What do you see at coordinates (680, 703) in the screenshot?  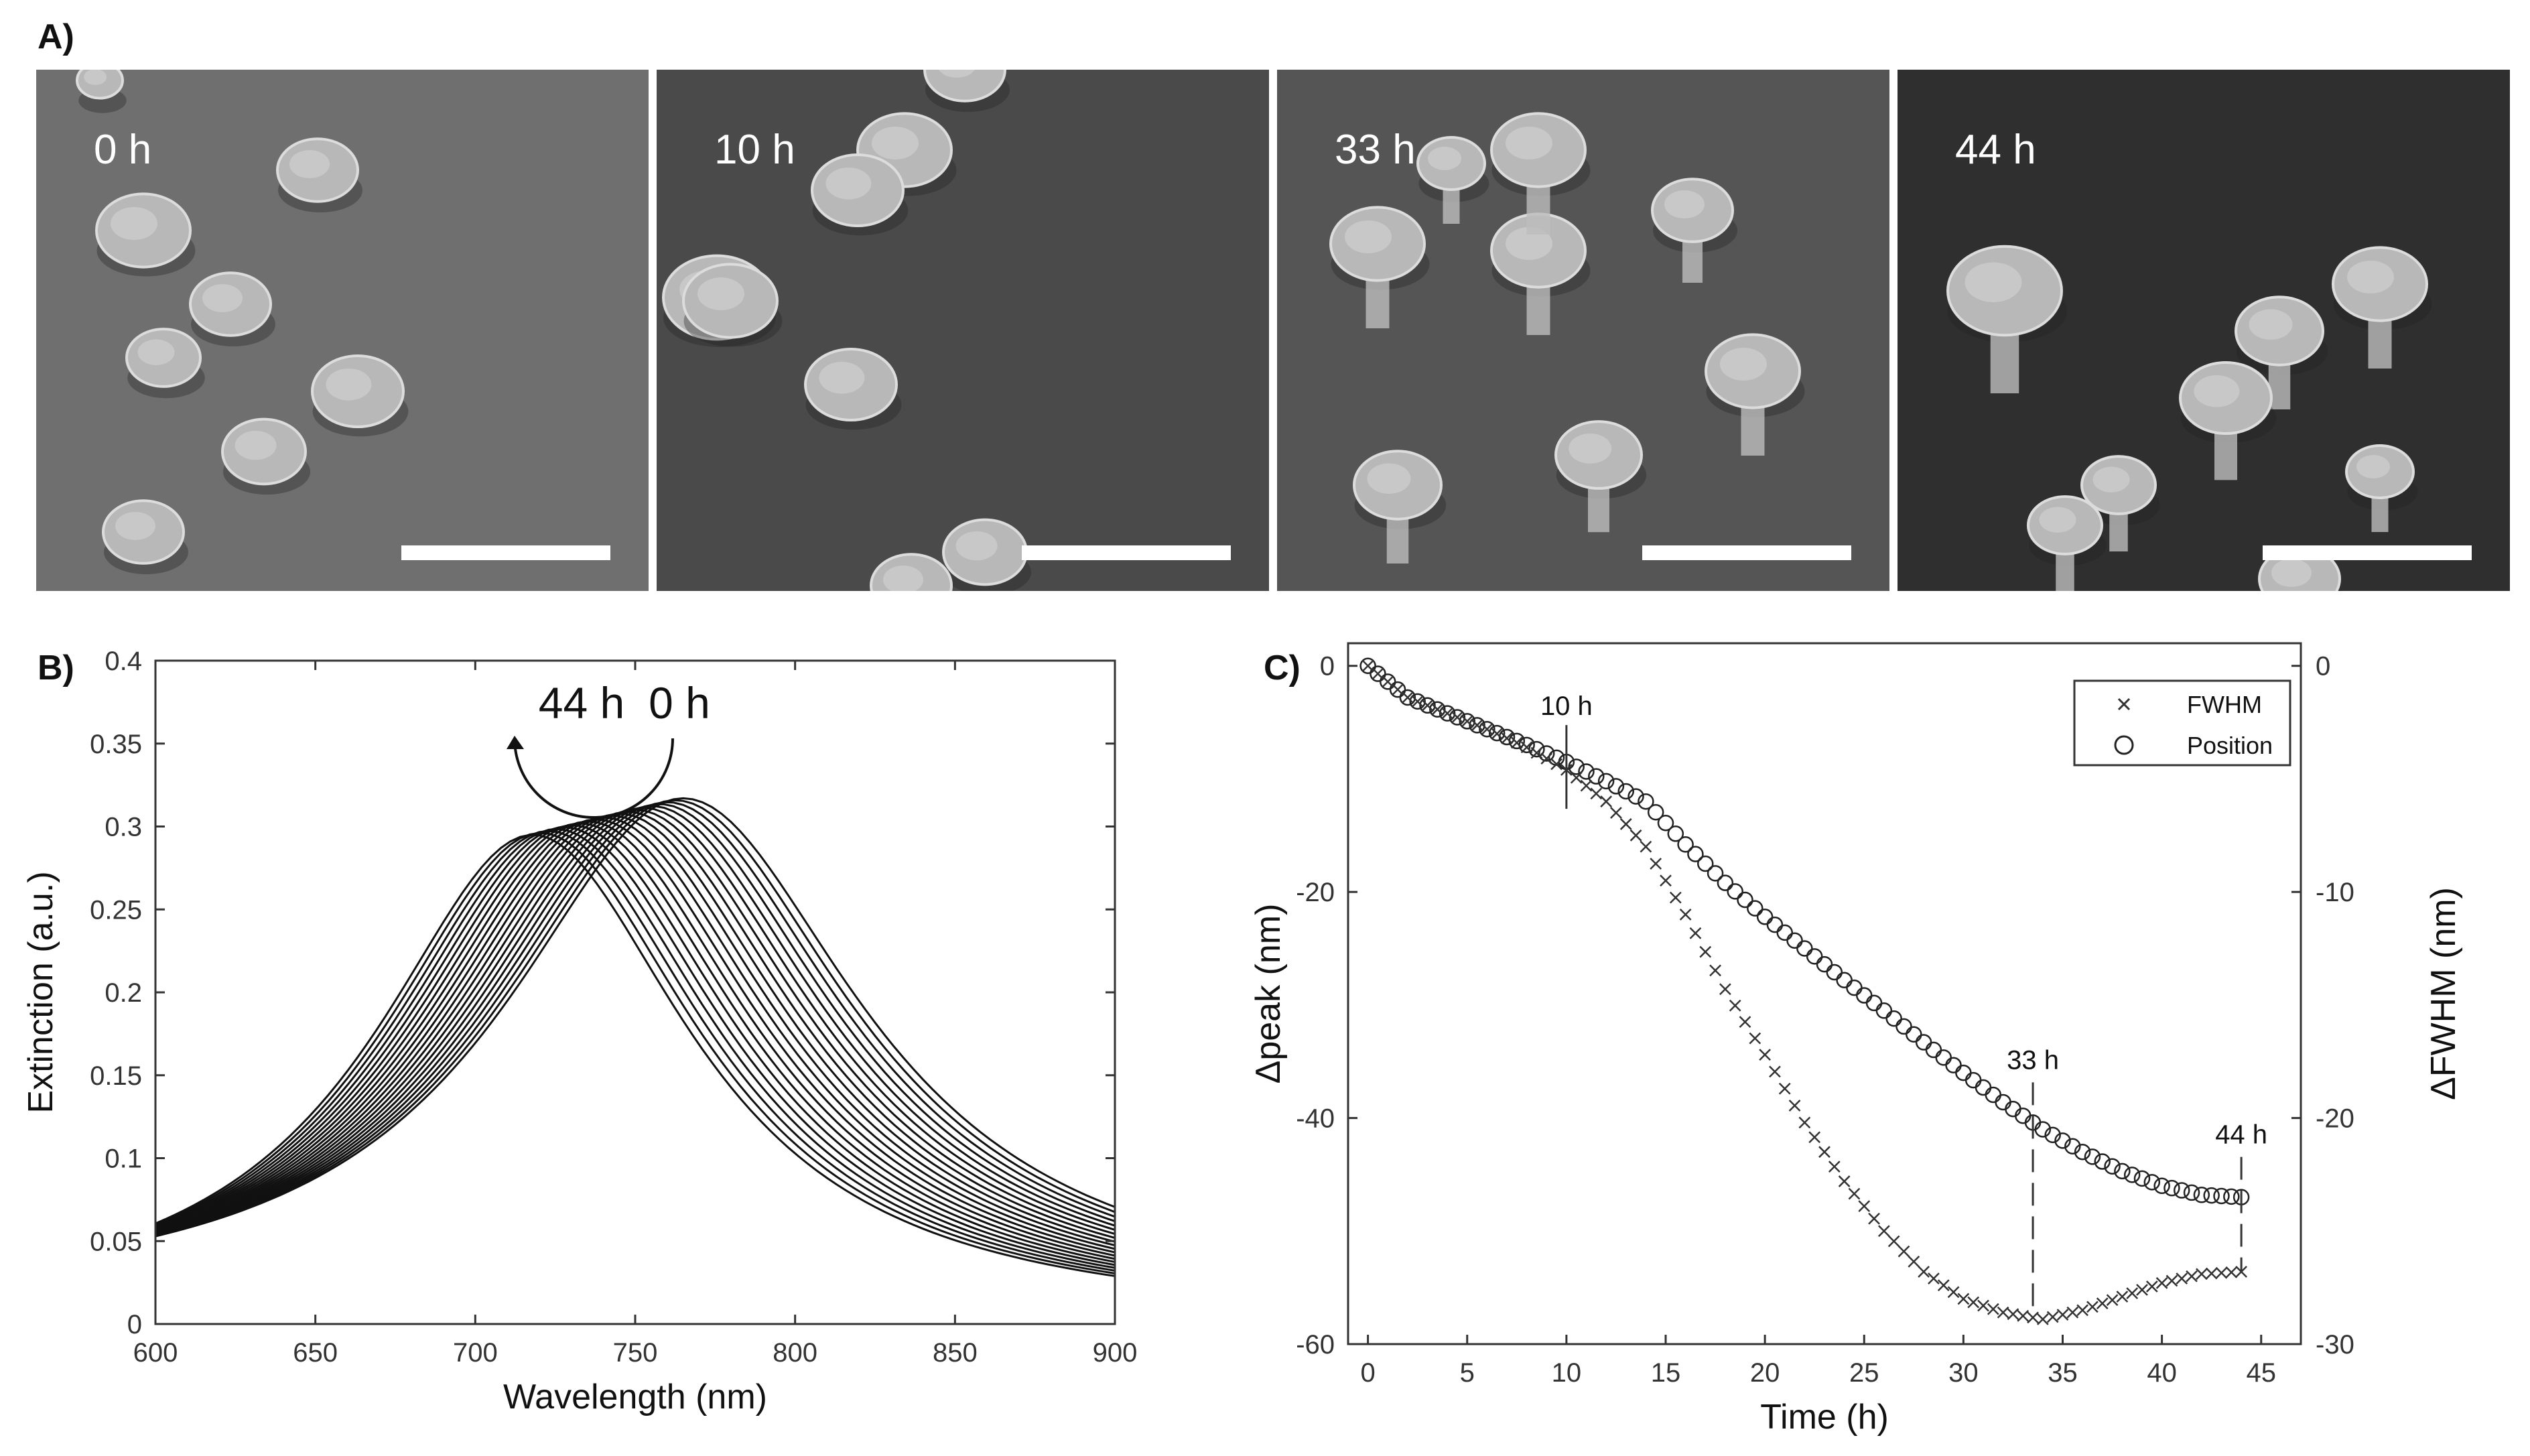 I see `annotation-0h: 0 h` at bounding box center [680, 703].